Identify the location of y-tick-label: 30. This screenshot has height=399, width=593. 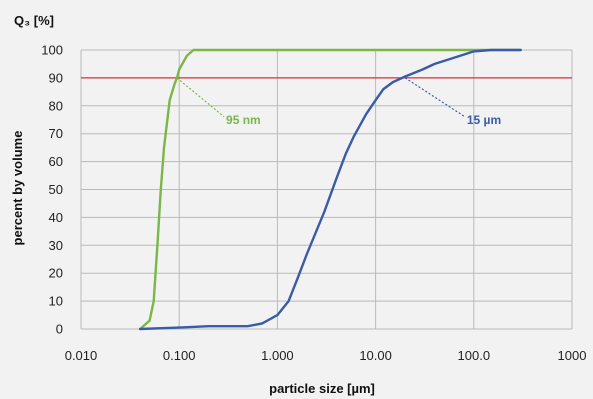
(56, 245).